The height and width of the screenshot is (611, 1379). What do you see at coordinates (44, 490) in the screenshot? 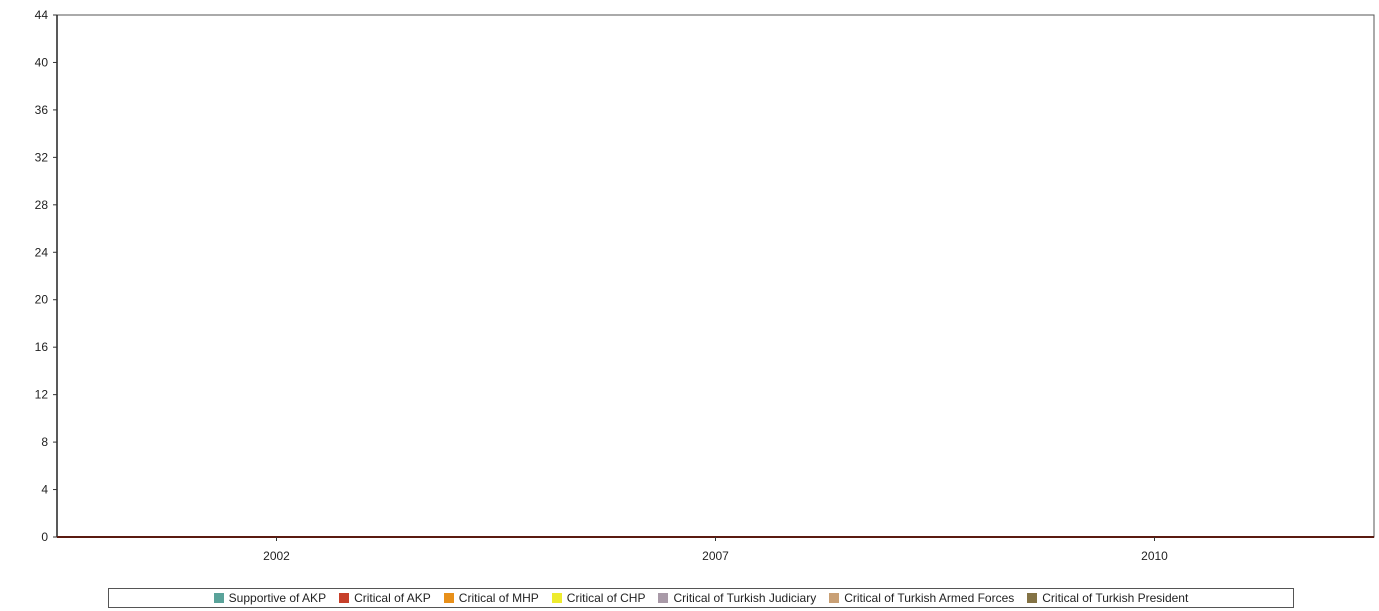
I see `y-tick-label: 4` at bounding box center [44, 490].